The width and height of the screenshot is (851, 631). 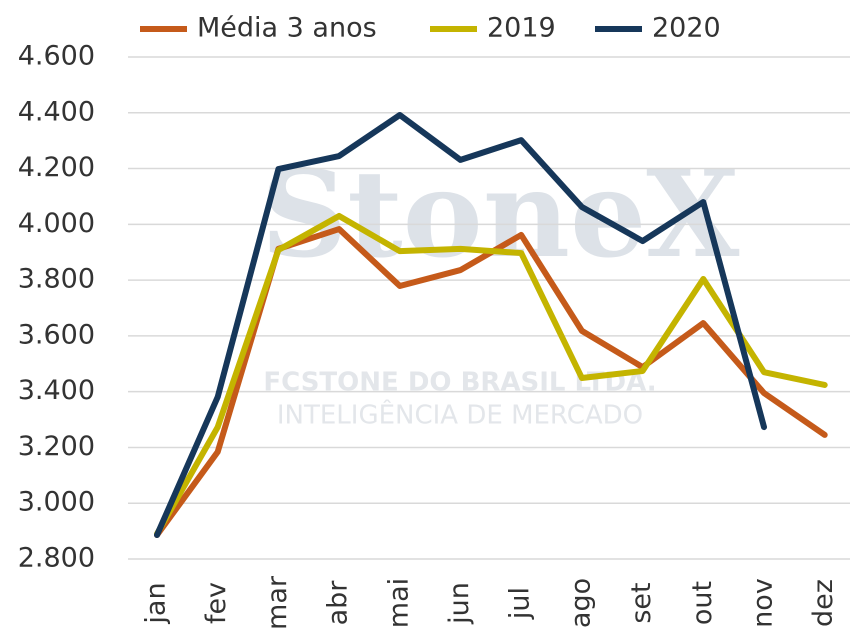 What do you see at coordinates (56, 223) in the screenshot?
I see `y-tick-label: 4.000` at bounding box center [56, 223].